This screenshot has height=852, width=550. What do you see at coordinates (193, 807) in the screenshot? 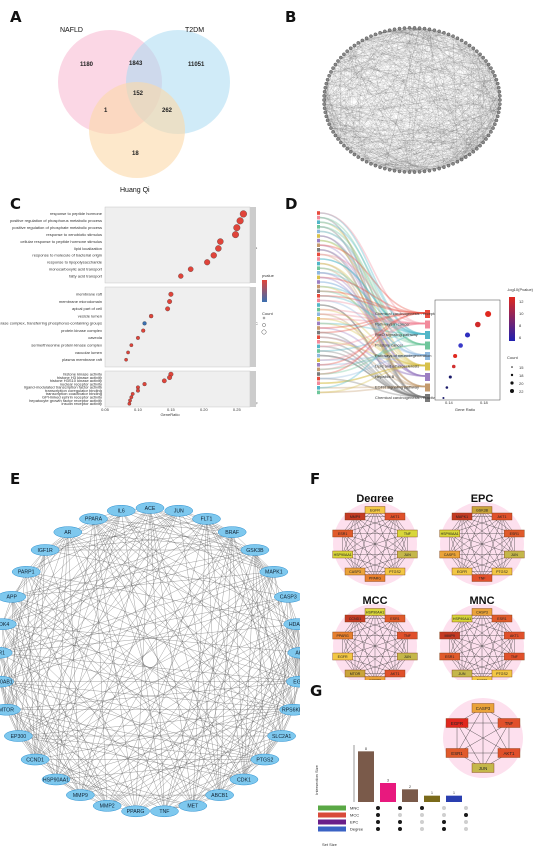
I see `hub-node-label: MET` at bounding box center [193, 807].